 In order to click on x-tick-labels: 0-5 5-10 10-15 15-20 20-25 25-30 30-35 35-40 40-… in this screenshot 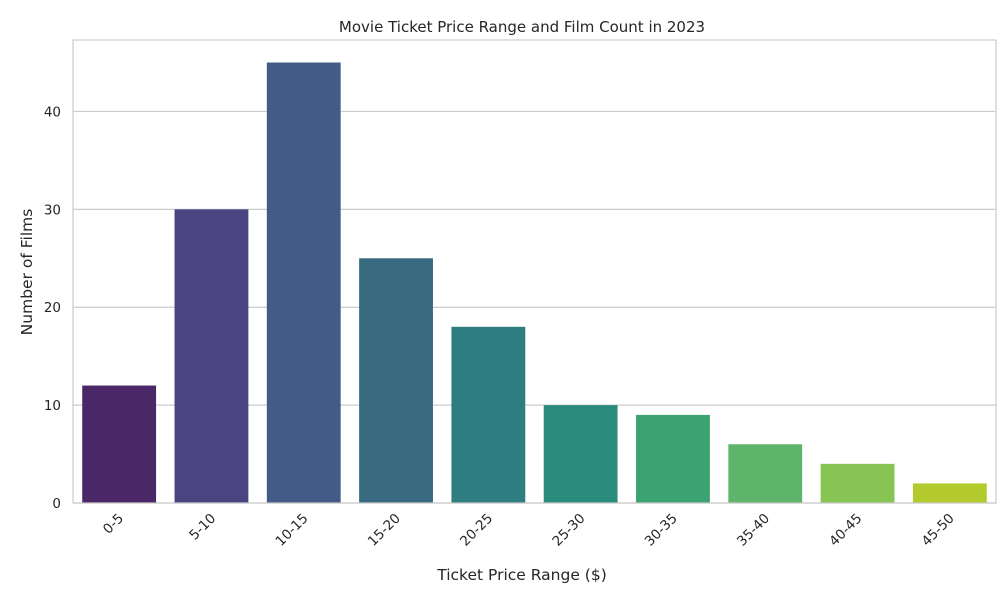, I will do `click(529, 530)`.